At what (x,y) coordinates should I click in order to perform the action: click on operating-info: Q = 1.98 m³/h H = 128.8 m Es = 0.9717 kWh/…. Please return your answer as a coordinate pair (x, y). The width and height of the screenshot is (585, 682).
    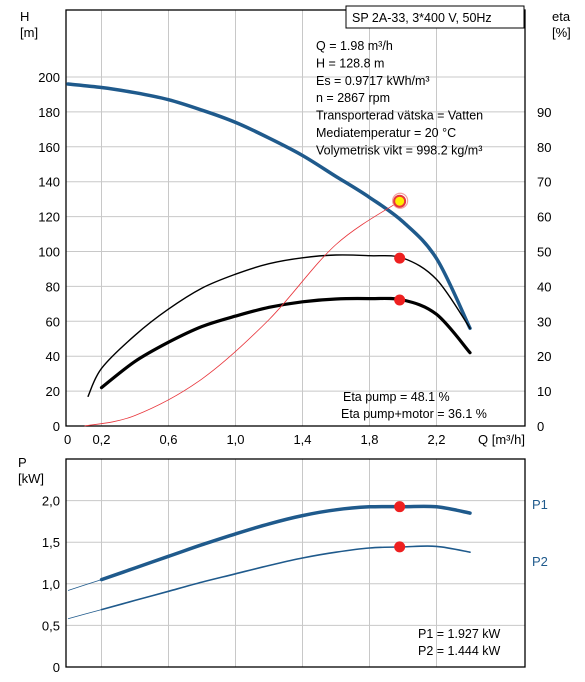
    Looking at the image, I should click on (399, 98).